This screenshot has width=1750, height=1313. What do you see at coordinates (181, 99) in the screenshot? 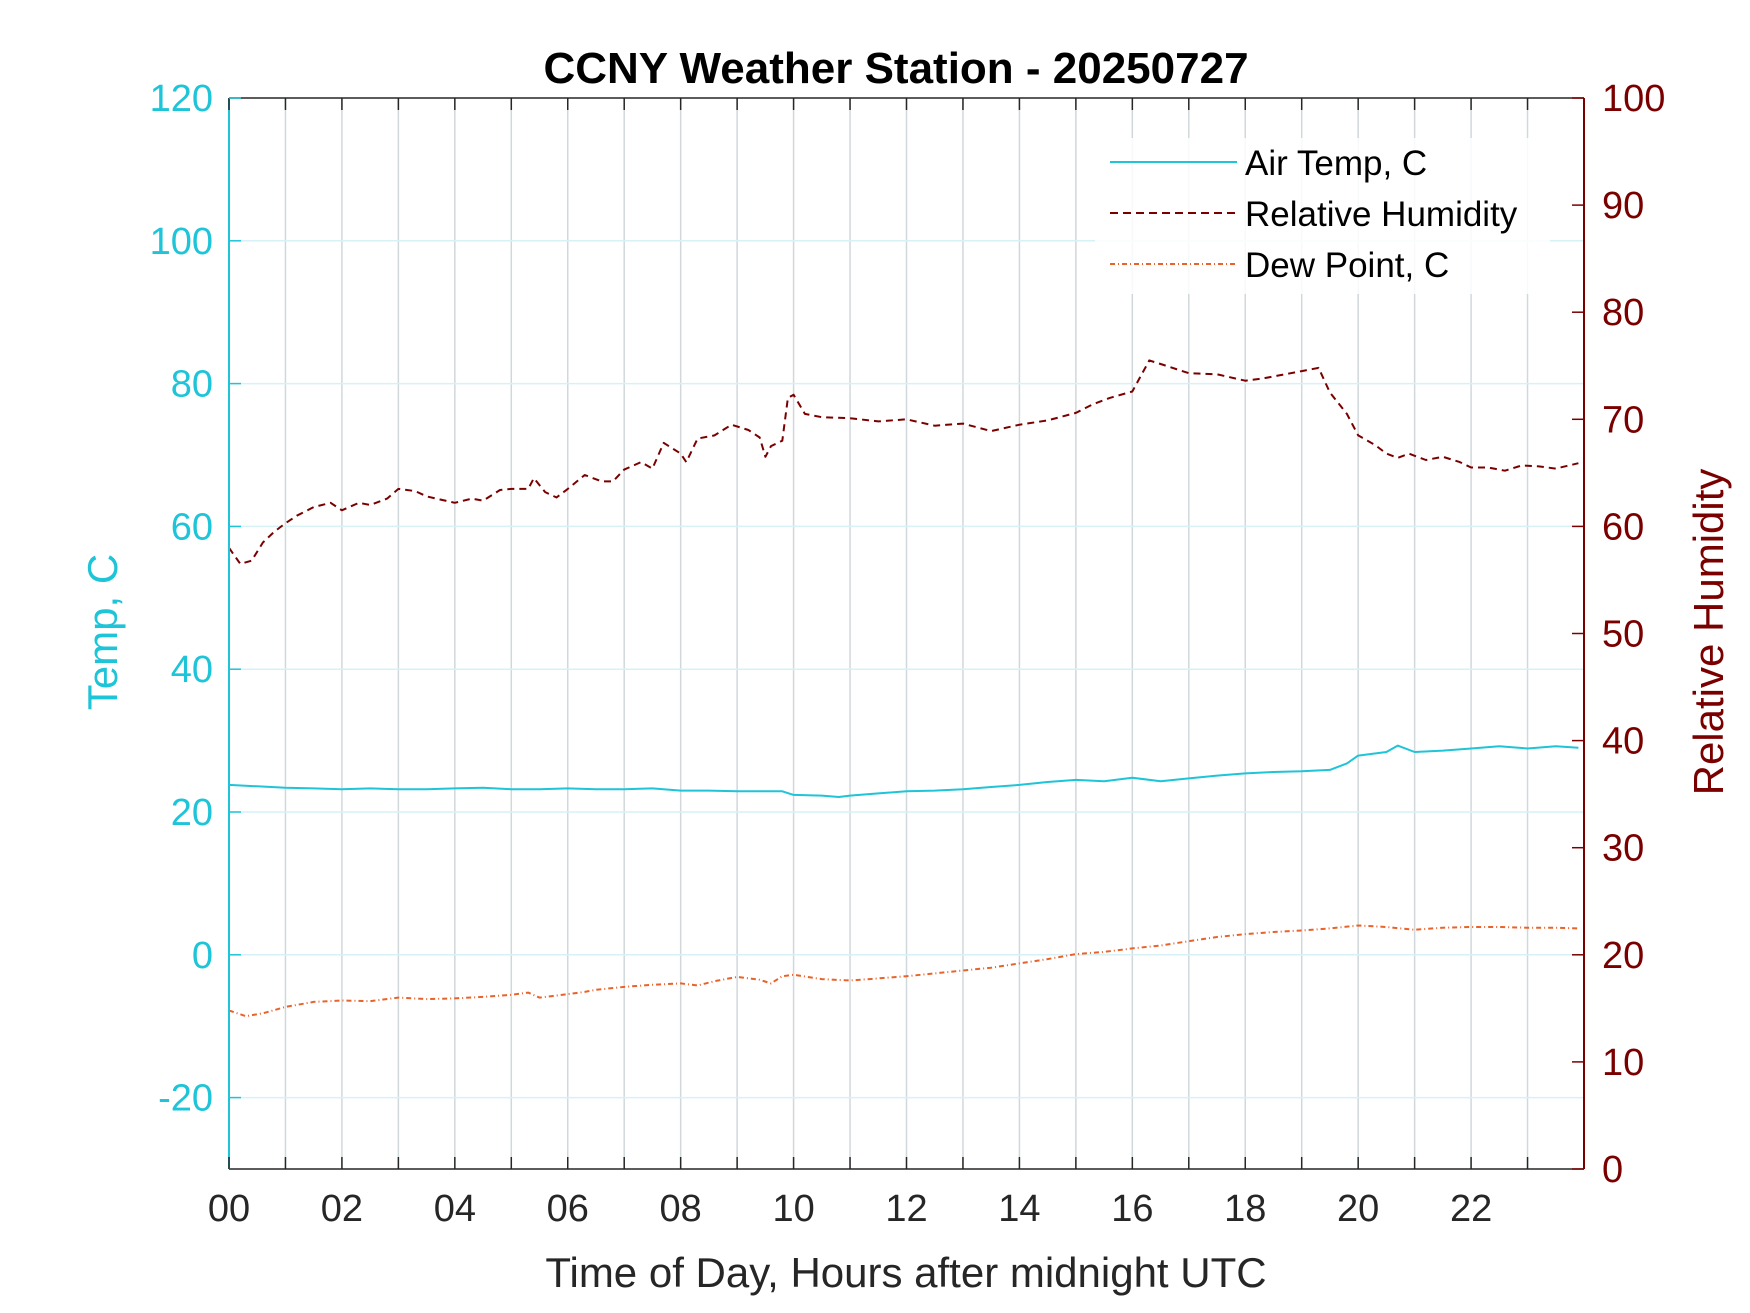
I see `left-y-tick-label: 120` at bounding box center [181, 99].